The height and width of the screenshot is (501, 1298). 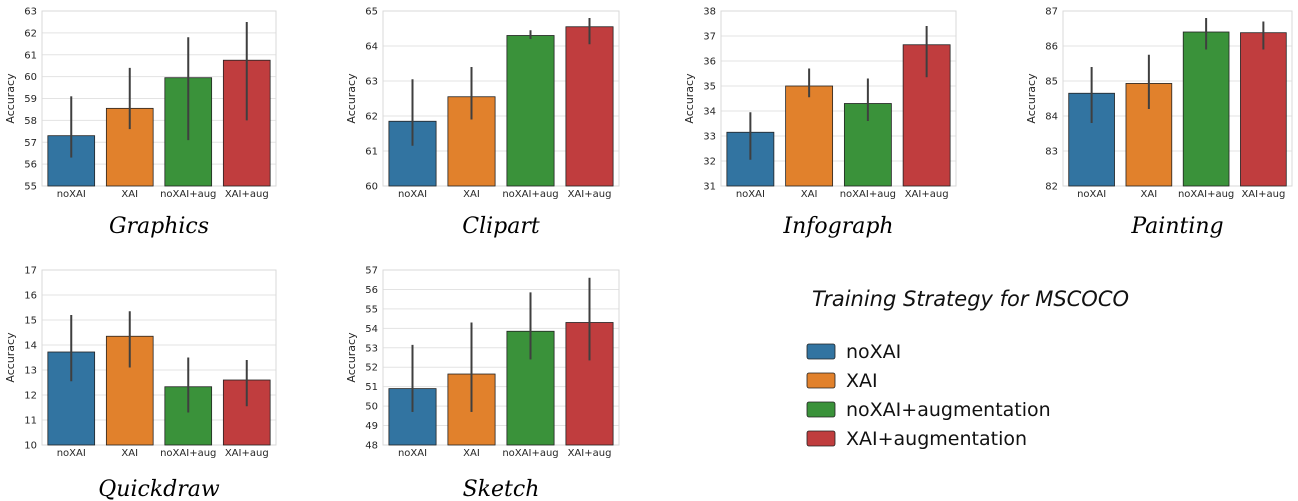 I want to click on y-tick-label: 34, so click(x=709, y=112).